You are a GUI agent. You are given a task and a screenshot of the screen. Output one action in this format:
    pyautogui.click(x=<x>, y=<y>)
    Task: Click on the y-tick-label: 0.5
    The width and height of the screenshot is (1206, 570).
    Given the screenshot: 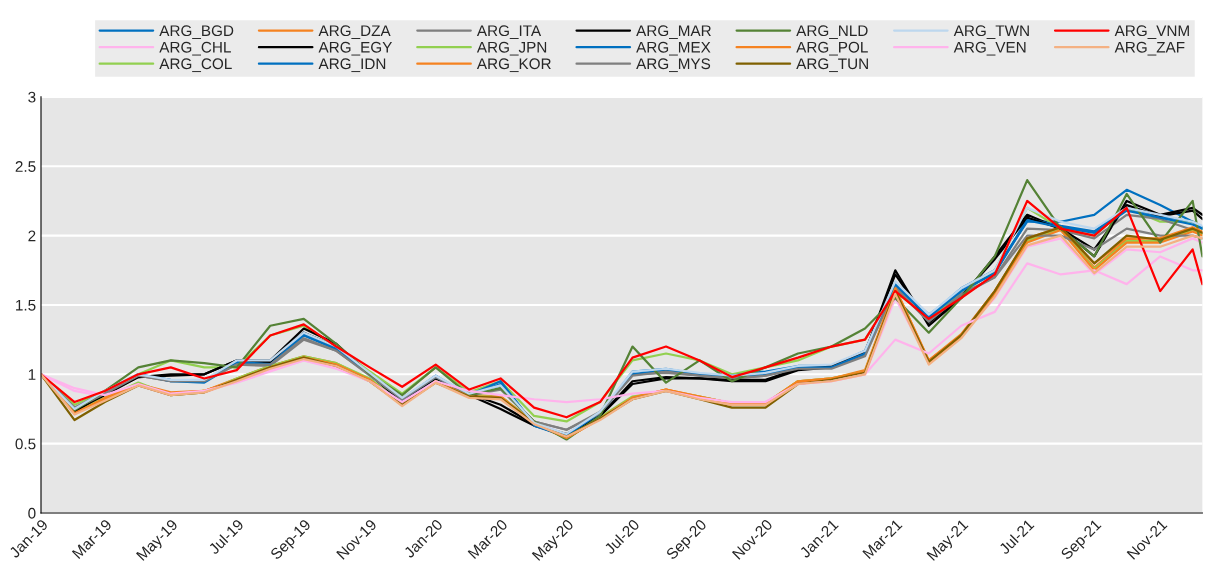 What is the action you would take?
    pyautogui.click(x=25, y=444)
    